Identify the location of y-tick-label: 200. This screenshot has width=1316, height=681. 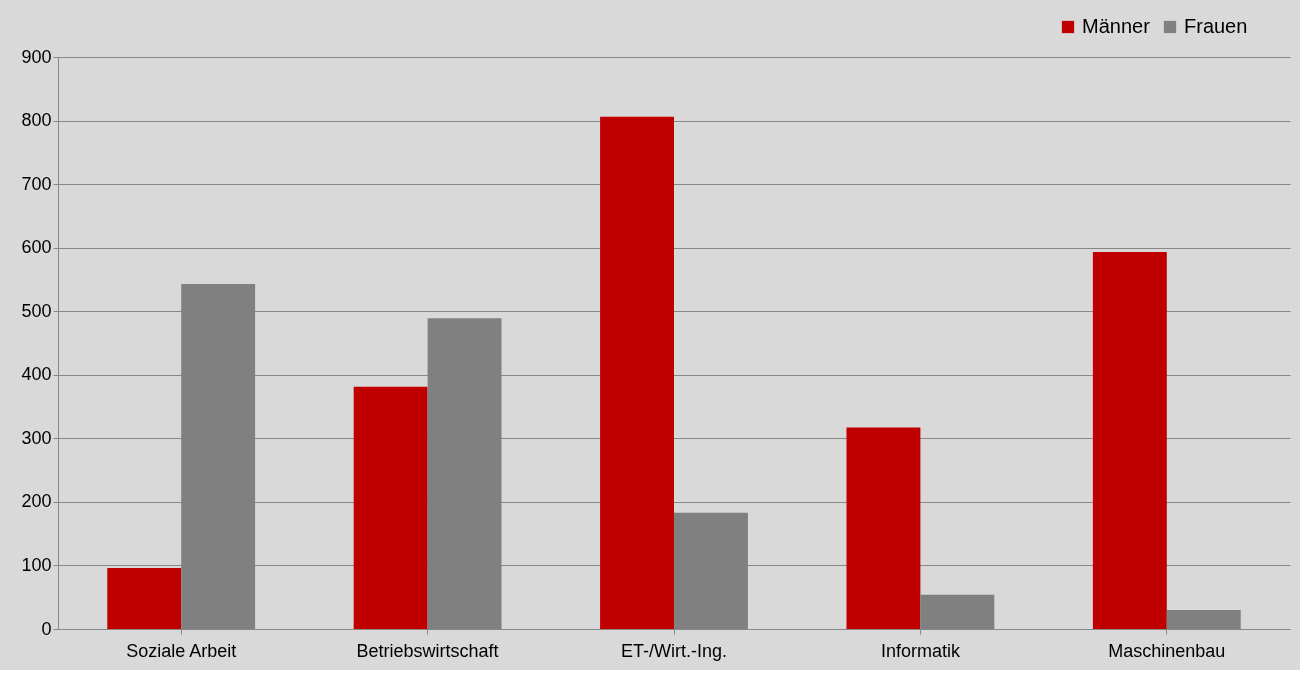
(36, 501).